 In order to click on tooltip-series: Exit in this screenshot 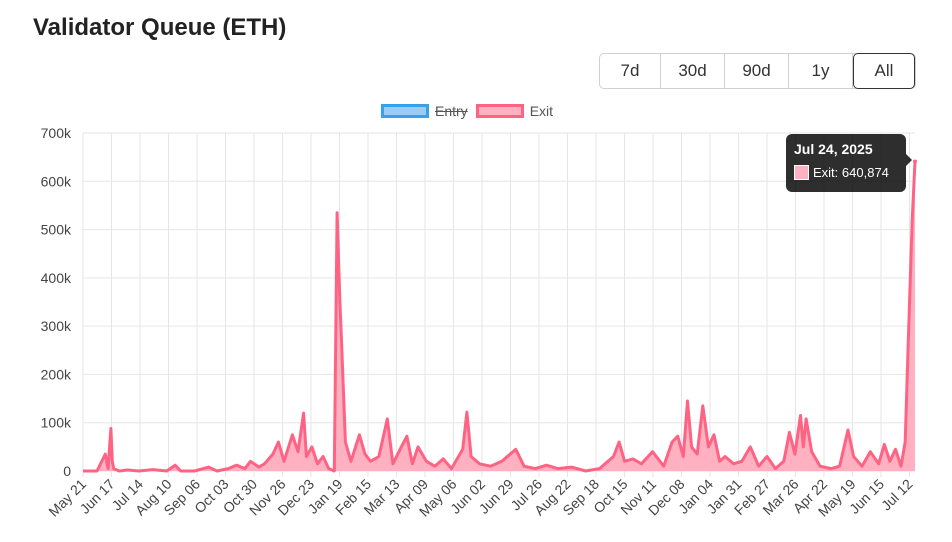, I will do `click(824, 172)`.